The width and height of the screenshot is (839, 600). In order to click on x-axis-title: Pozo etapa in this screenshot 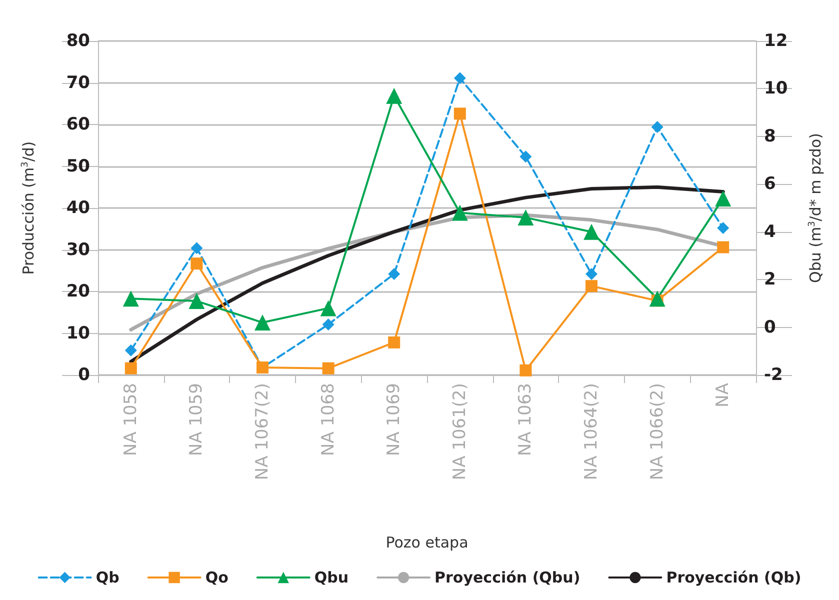, I will do `click(427, 543)`.